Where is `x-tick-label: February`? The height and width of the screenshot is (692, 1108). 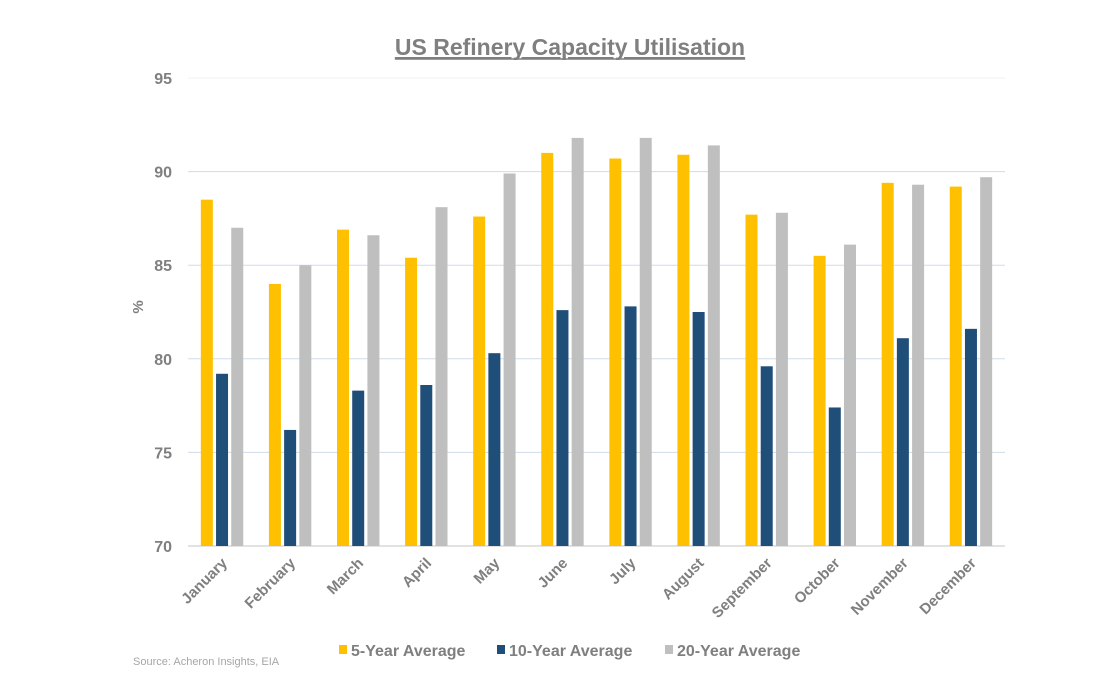 x-tick-label: February is located at coordinates (271, 583).